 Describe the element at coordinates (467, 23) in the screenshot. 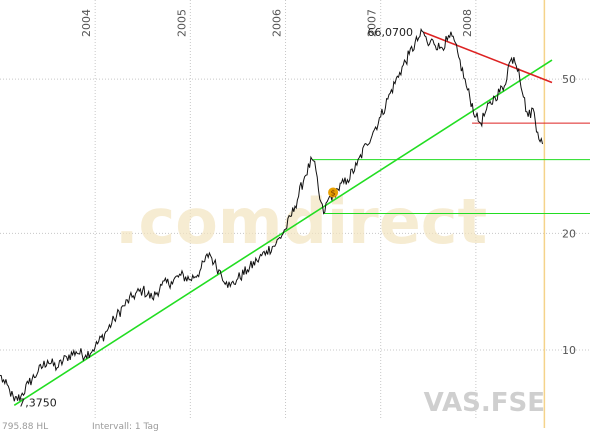

I see `year-label-2008: 2008` at that location.